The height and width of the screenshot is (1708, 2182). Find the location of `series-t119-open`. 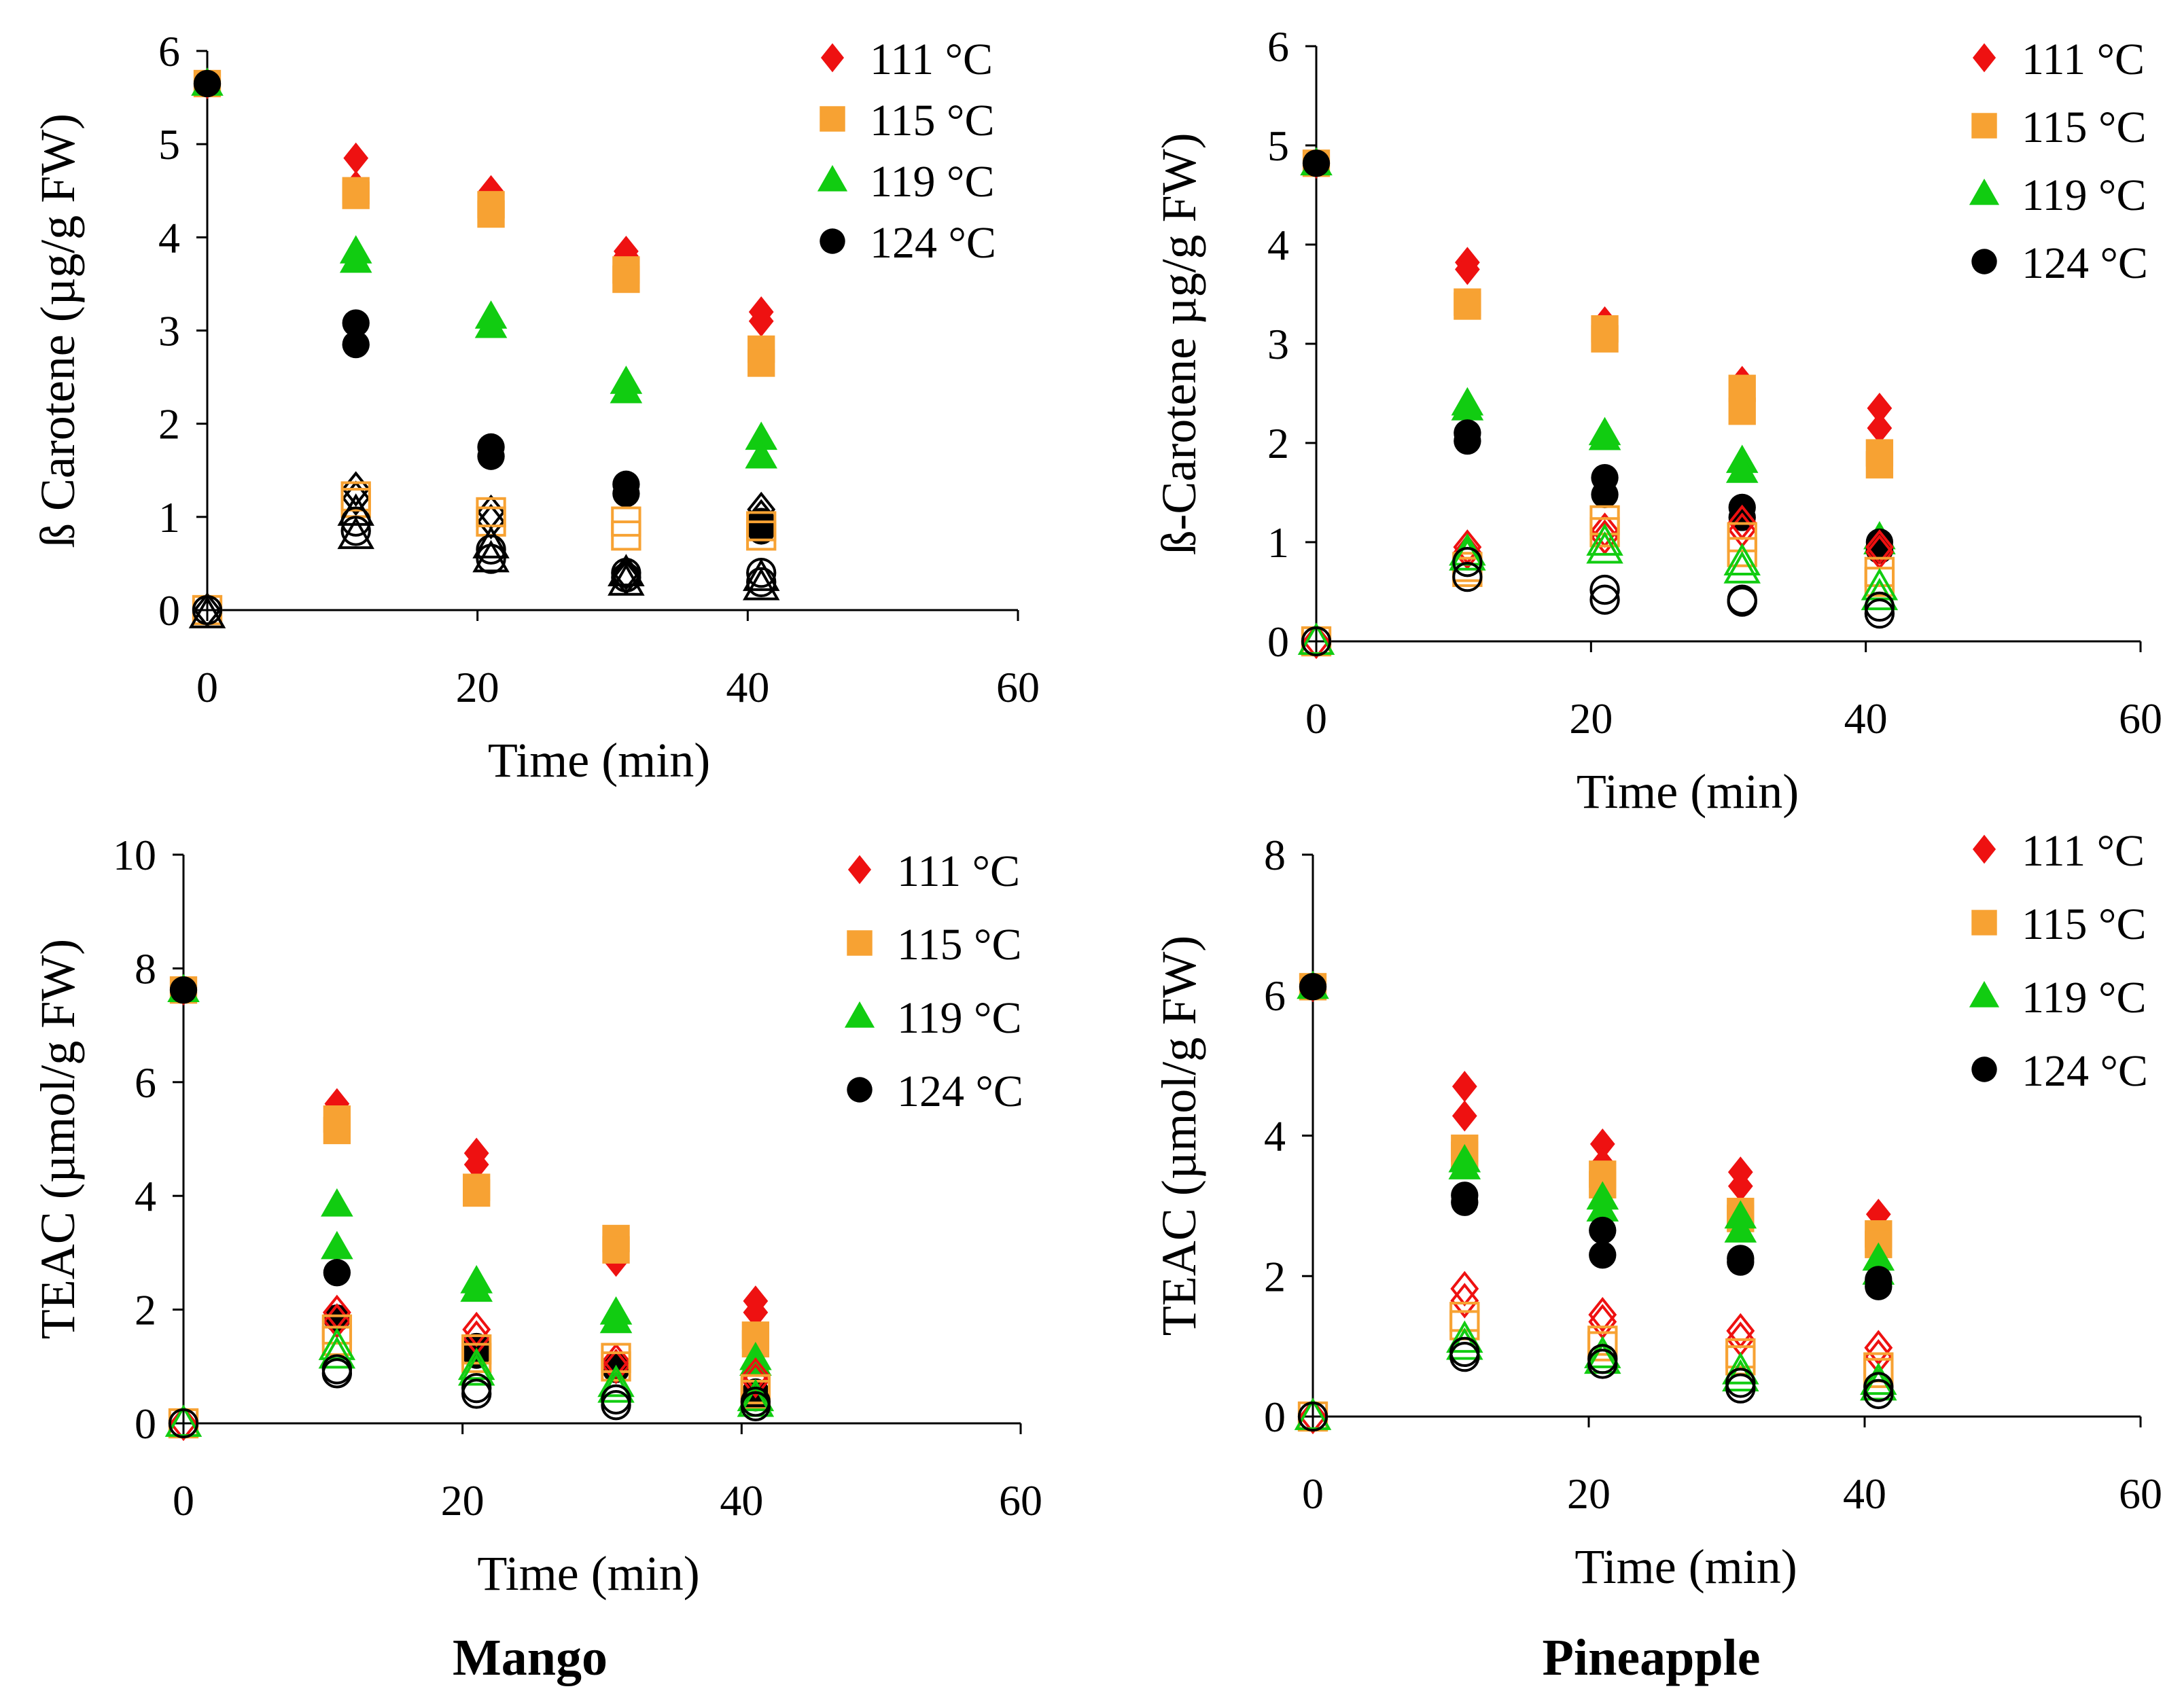

series-t119-open is located at coordinates (1598, 589).